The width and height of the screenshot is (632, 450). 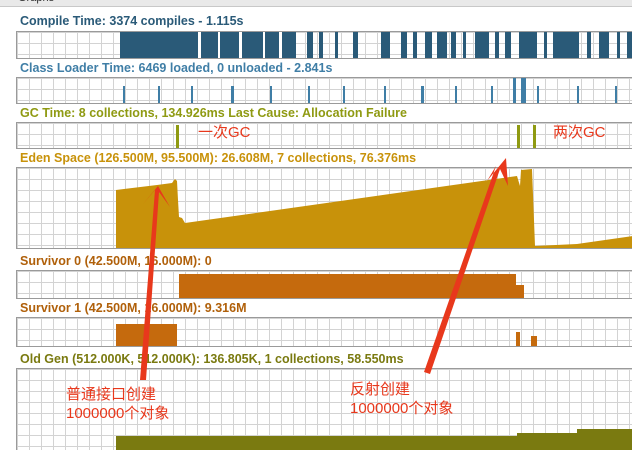 I want to click on interface-label: 普通接口创建 1000000个对象, so click(x=117, y=404).